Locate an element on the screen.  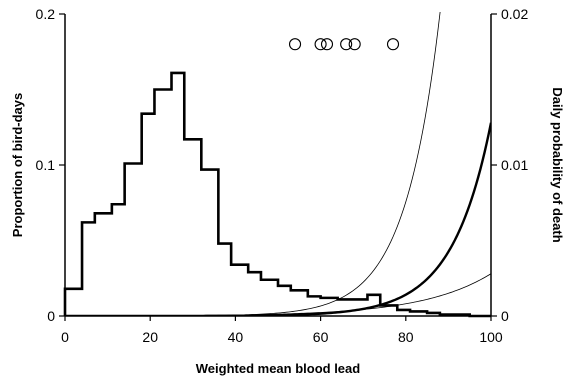
mortality-curve-thin is located at coordinates (278, 294).